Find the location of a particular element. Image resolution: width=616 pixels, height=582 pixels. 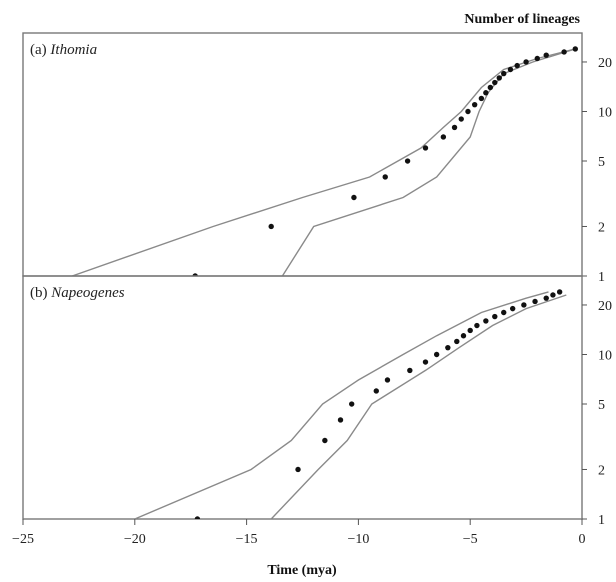

panel-label: (b) Napeogenes is located at coordinates (77, 293).